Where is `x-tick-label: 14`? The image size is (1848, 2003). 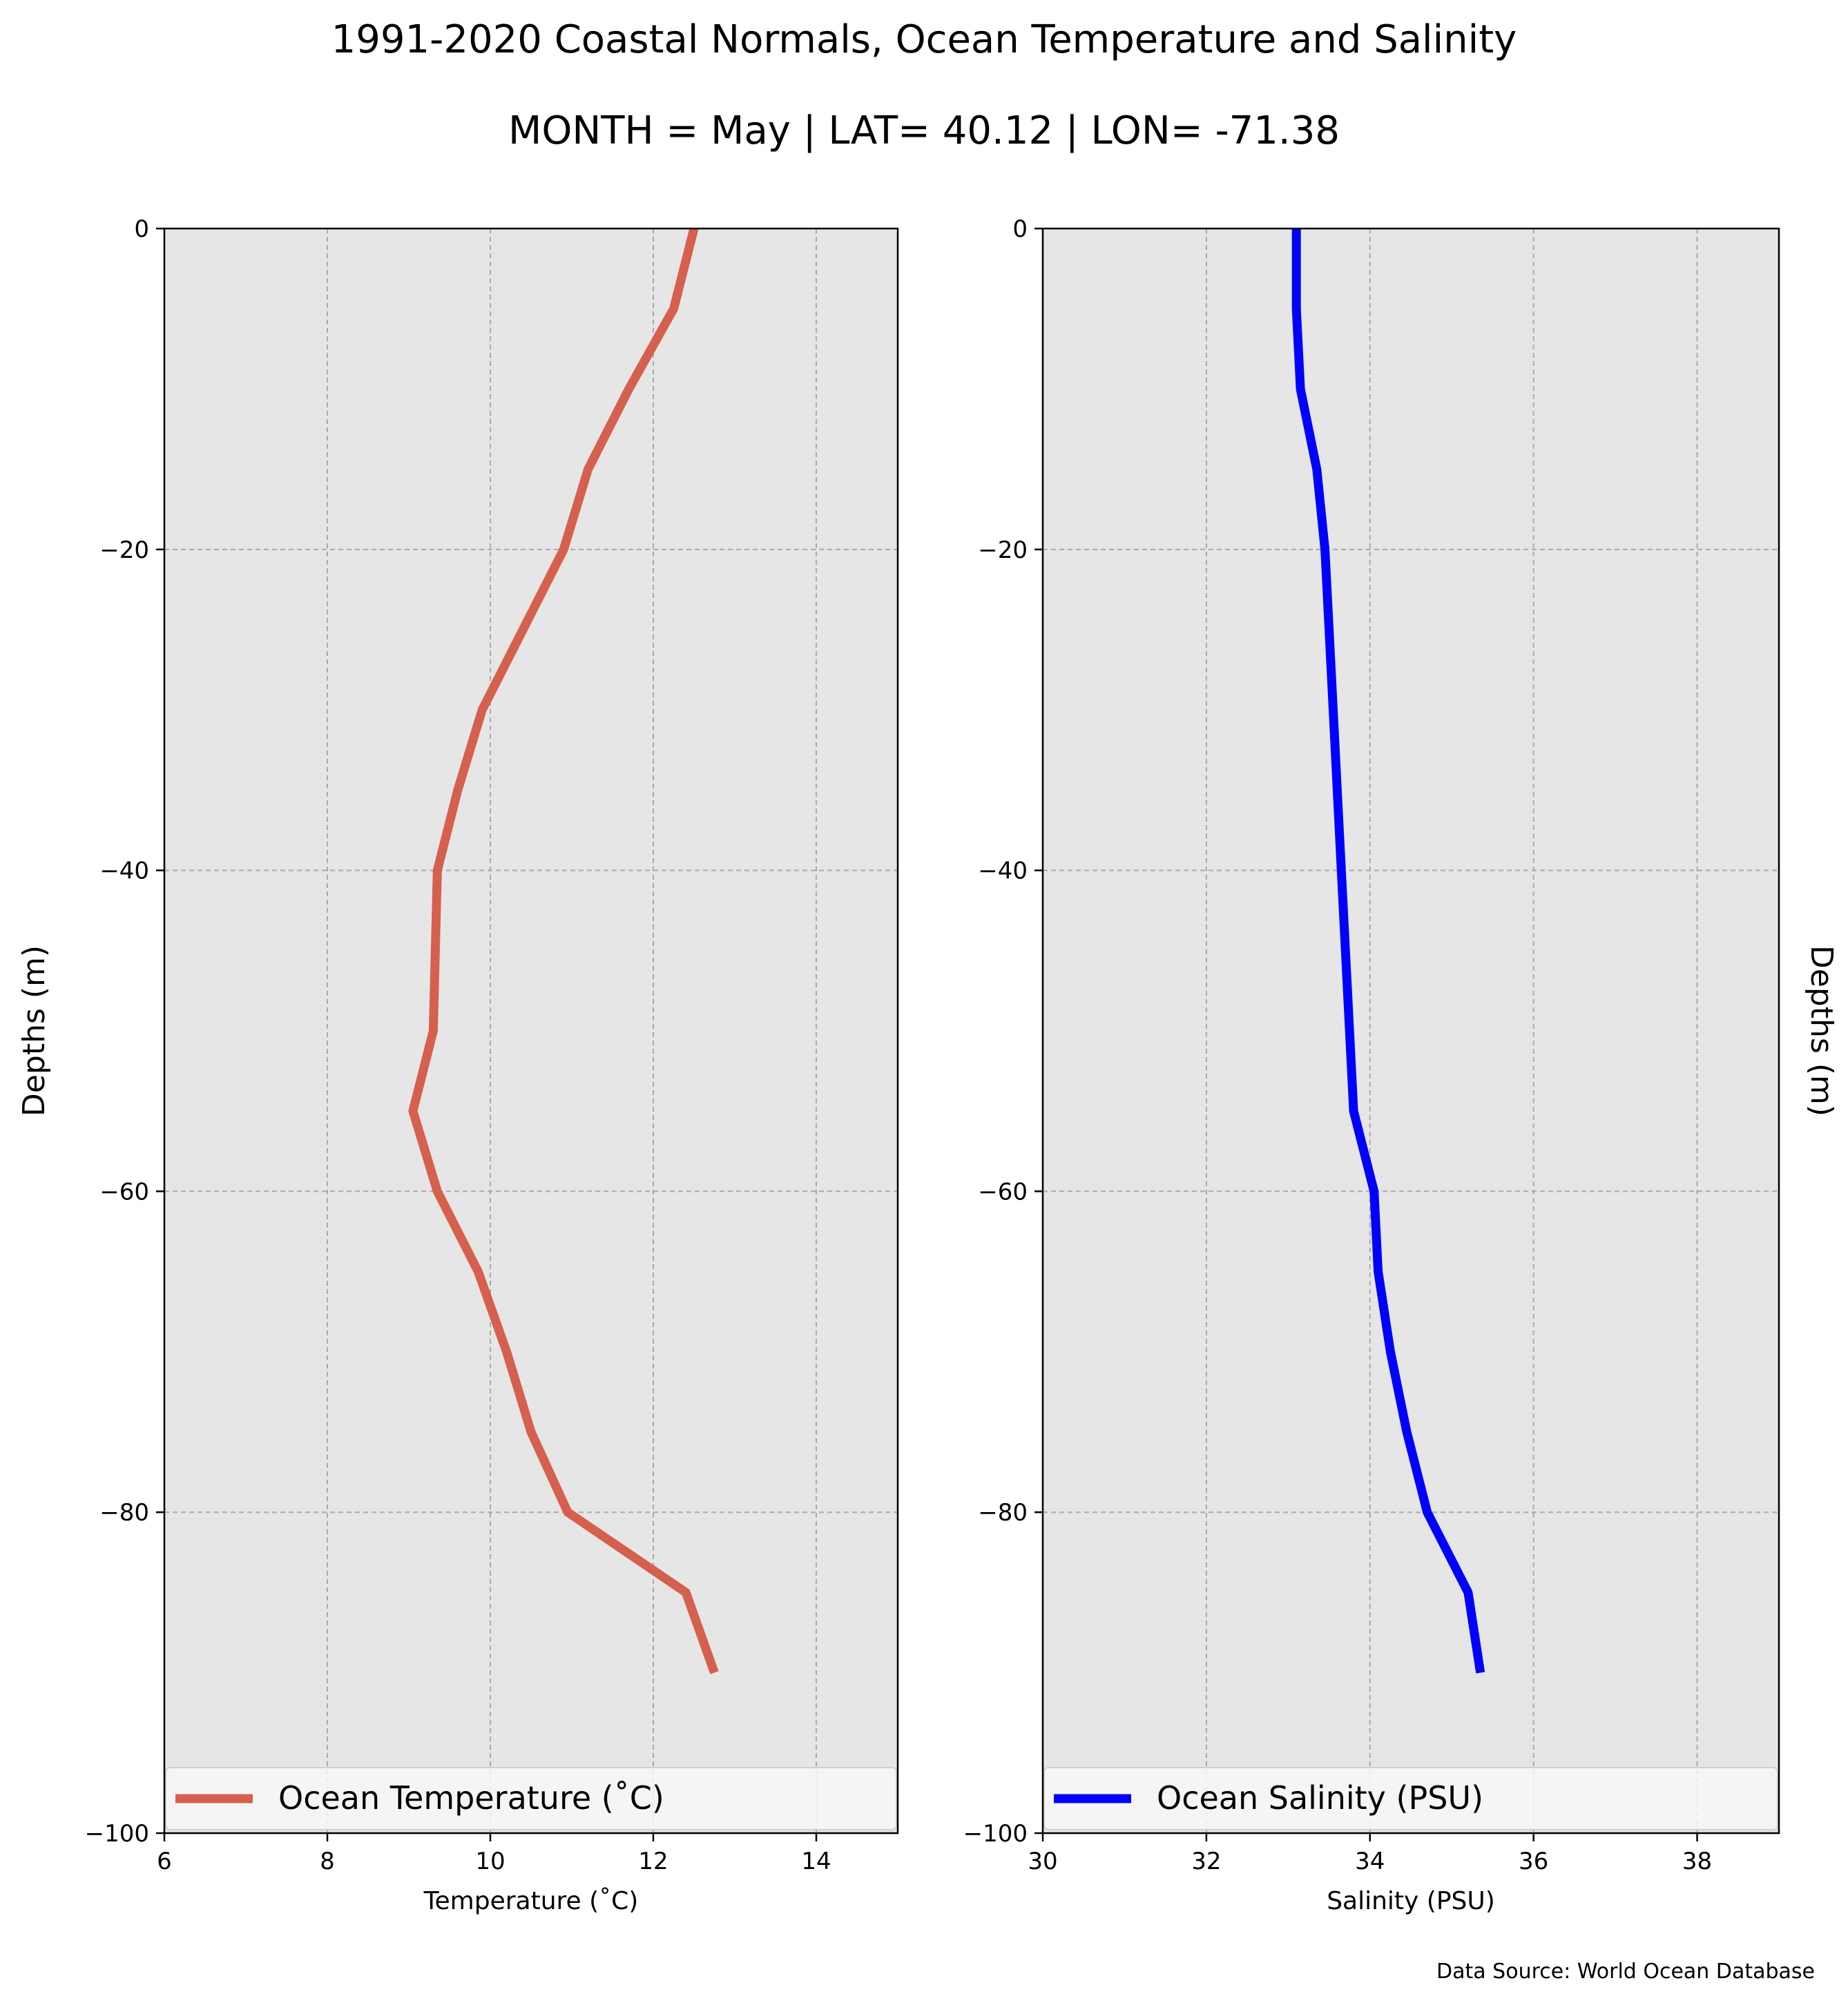
x-tick-label: 14 is located at coordinates (816, 1862).